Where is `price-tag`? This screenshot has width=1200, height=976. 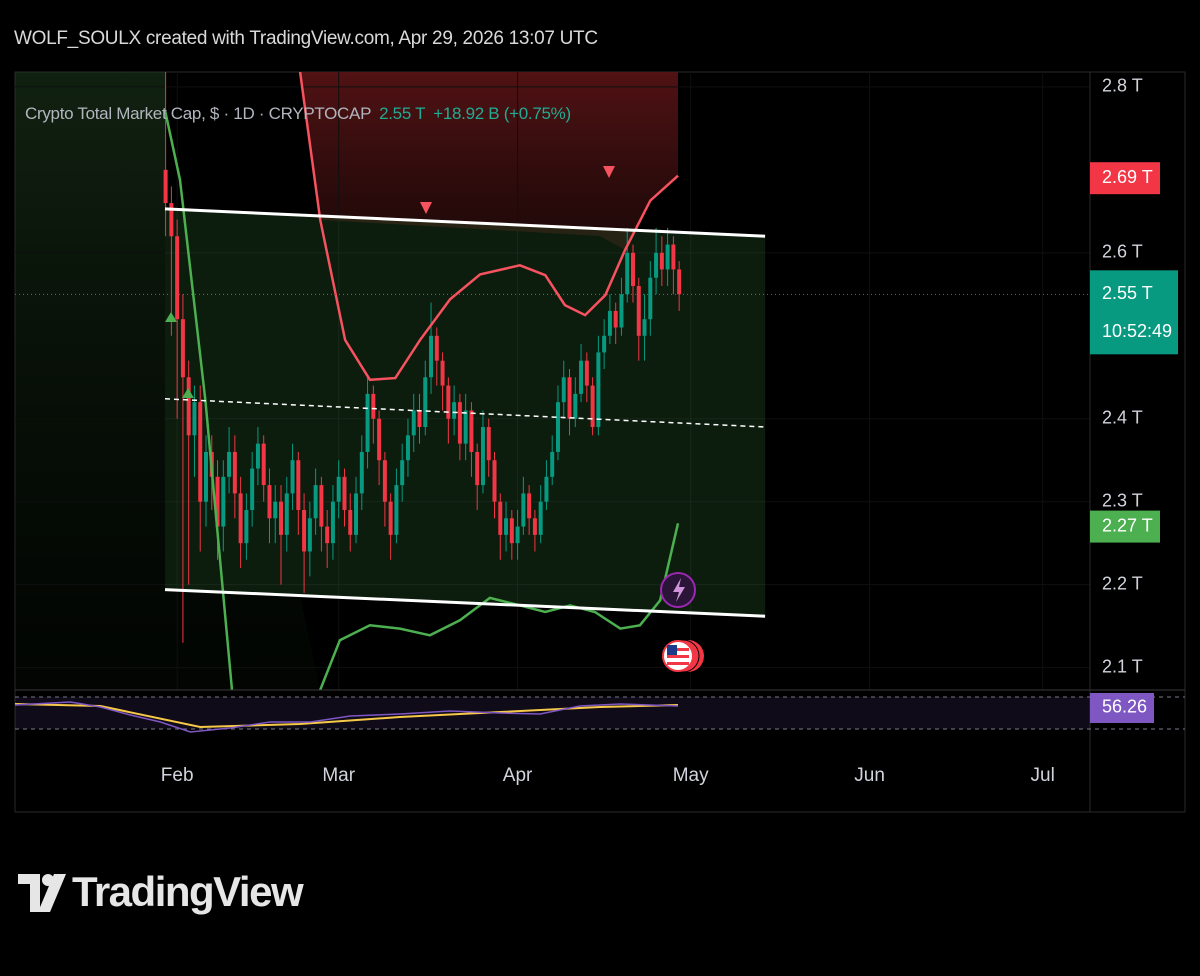 price-tag is located at coordinates (1125, 178).